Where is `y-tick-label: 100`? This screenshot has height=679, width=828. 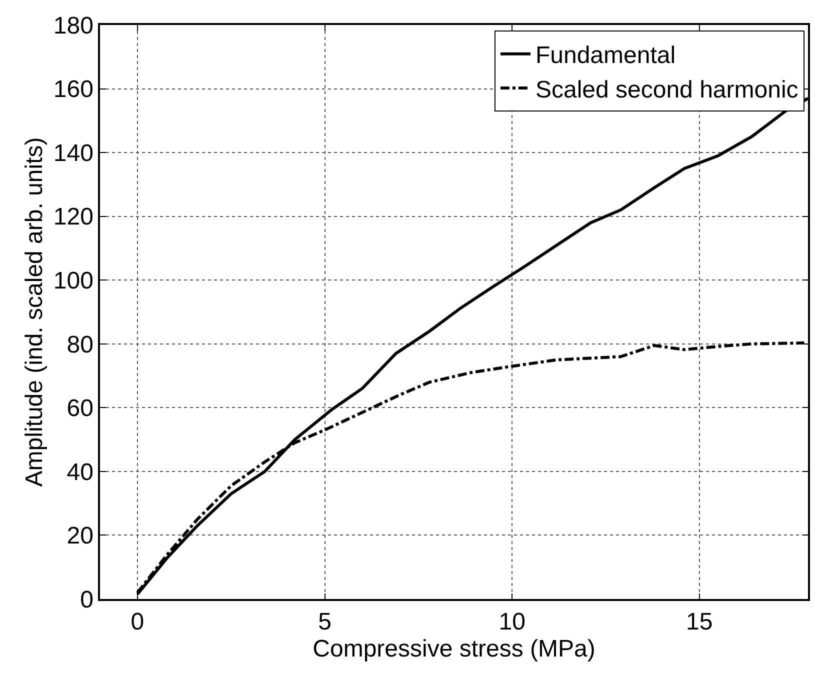 y-tick-label: 100 is located at coordinates (73, 281).